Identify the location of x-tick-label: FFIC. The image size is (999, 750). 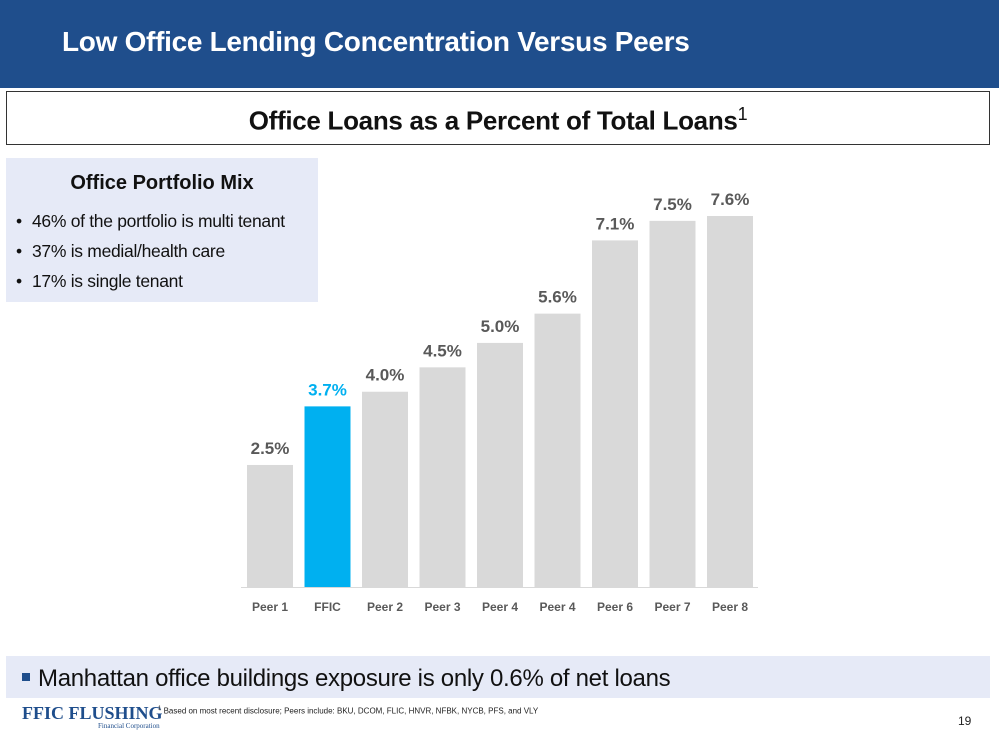
(327, 607).